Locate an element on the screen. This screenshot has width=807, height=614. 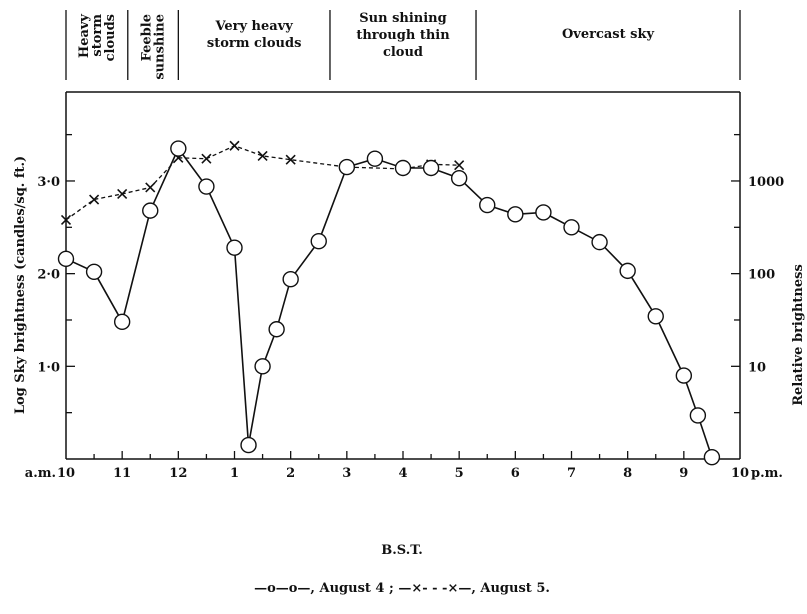
y2-axis-title: Relative brightness is located at coordinates (798, 335).